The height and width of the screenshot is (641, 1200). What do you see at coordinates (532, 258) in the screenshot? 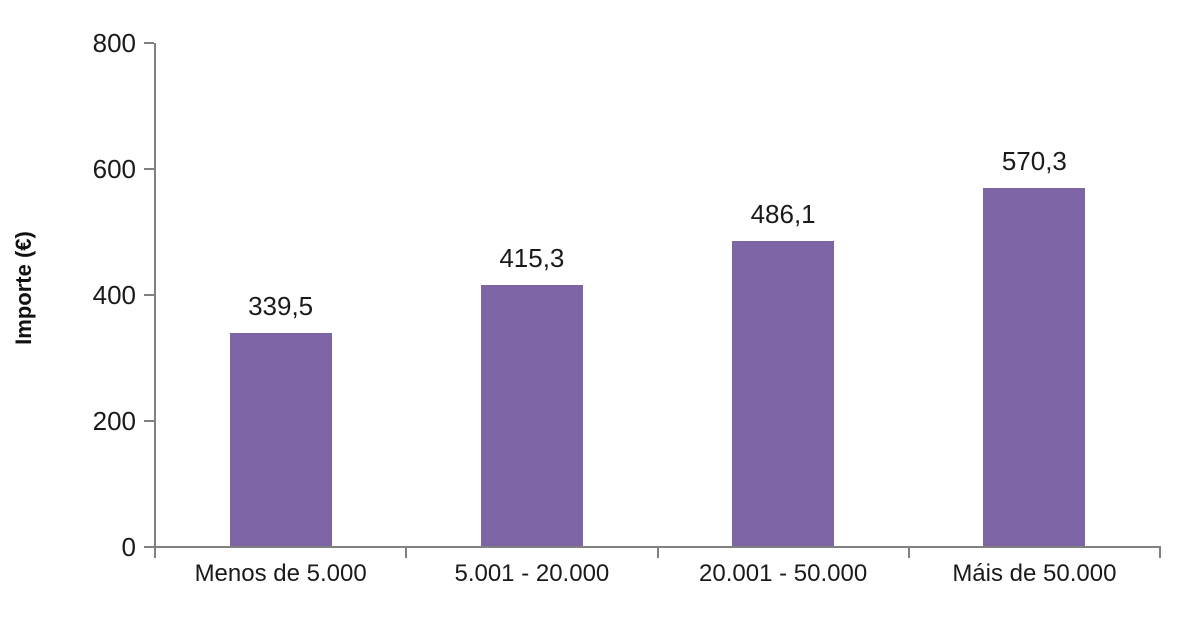
I see `bar-value-label: 415,3` at bounding box center [532, 258].